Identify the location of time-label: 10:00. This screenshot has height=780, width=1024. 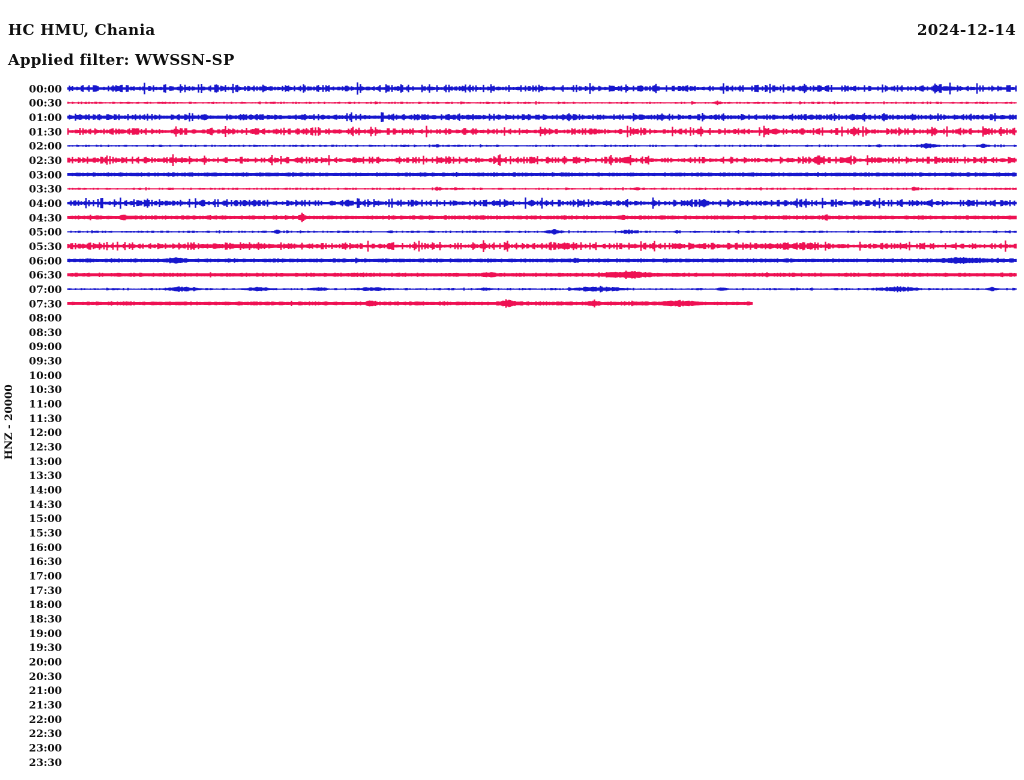
(45, 376).